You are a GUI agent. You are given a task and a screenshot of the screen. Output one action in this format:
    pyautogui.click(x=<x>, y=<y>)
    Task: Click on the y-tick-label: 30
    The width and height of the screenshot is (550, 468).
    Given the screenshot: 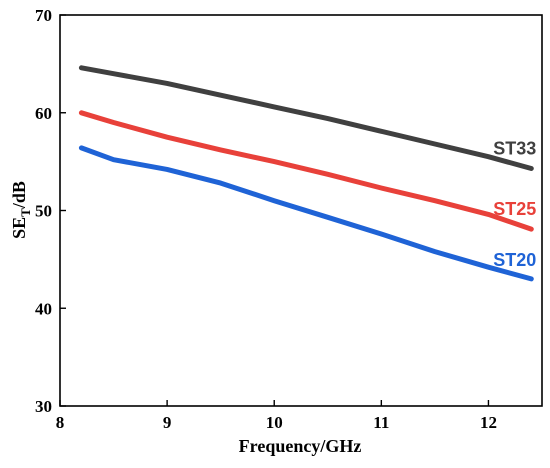 What is the action you would take?
    pyautogui.click(x=43, y=406)
    